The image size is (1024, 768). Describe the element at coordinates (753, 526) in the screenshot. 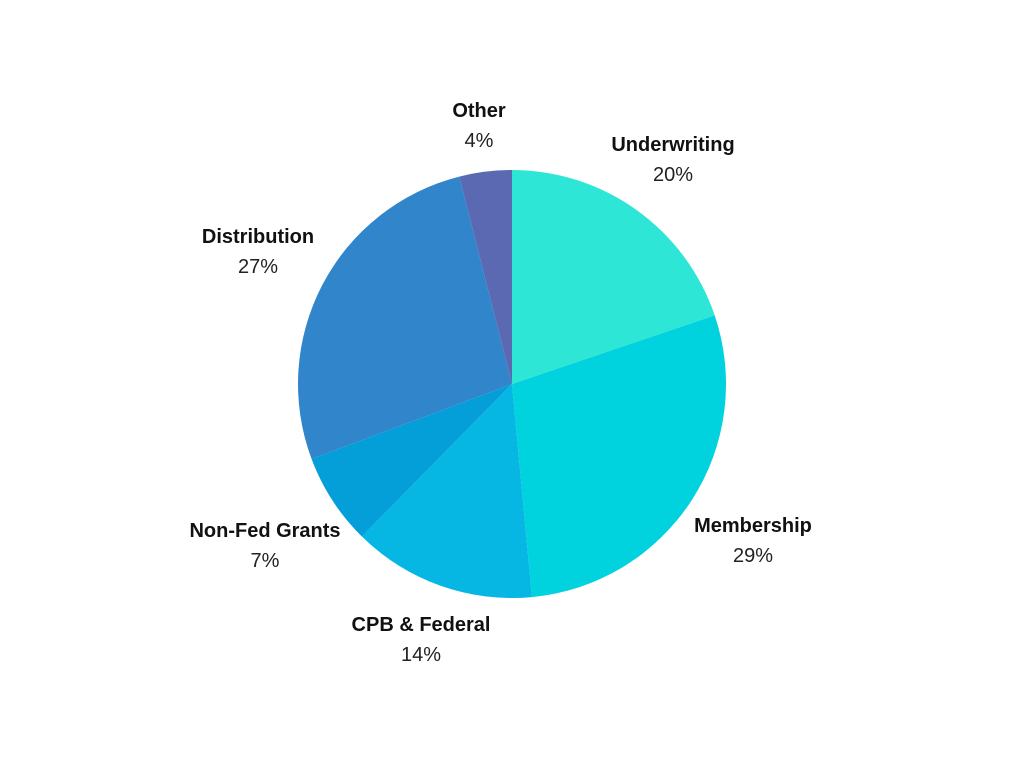

I see `slice-label-membership: Membership` at that location.